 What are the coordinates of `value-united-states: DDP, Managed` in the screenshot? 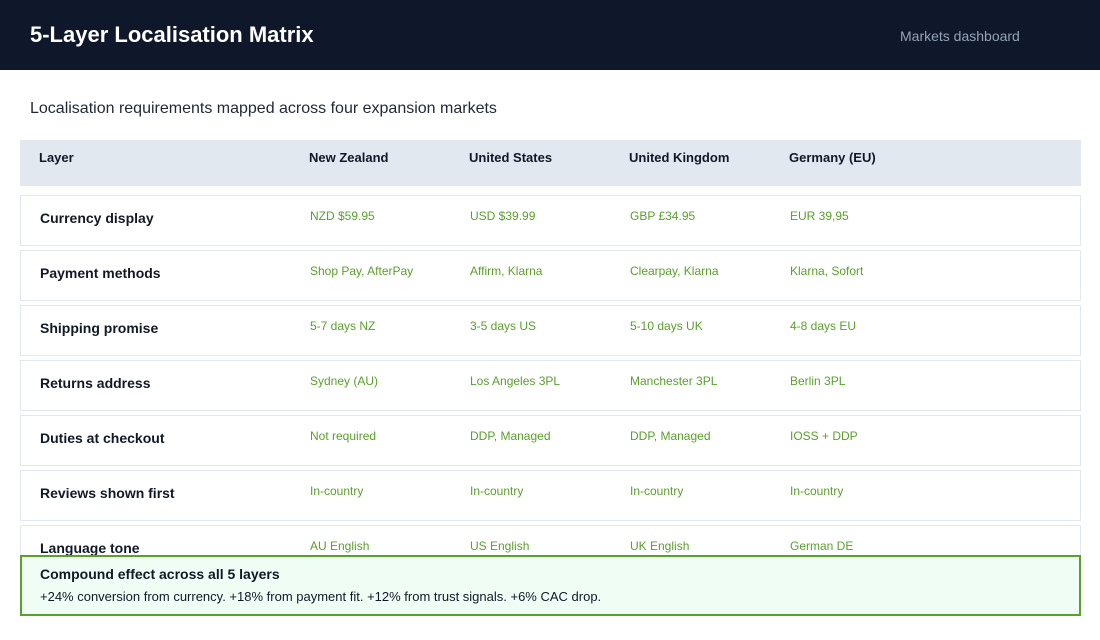 It's located at (510, 436).